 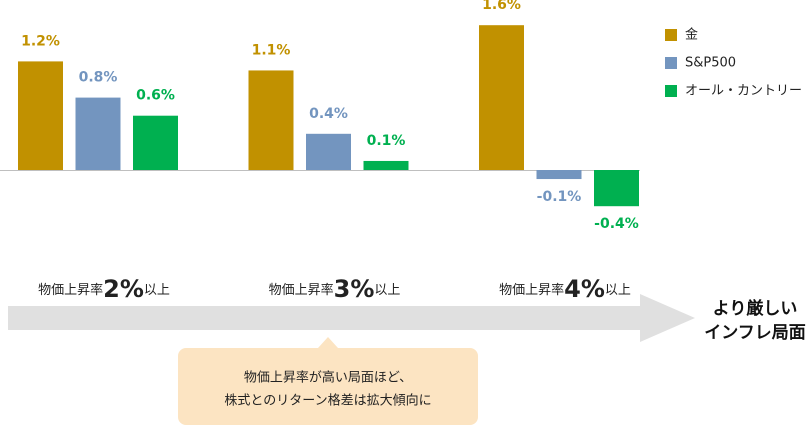 What do you see at coordinates (691, 35) in the screenshot?
I see `legend-label: 金` at bounding box center [691, 35].